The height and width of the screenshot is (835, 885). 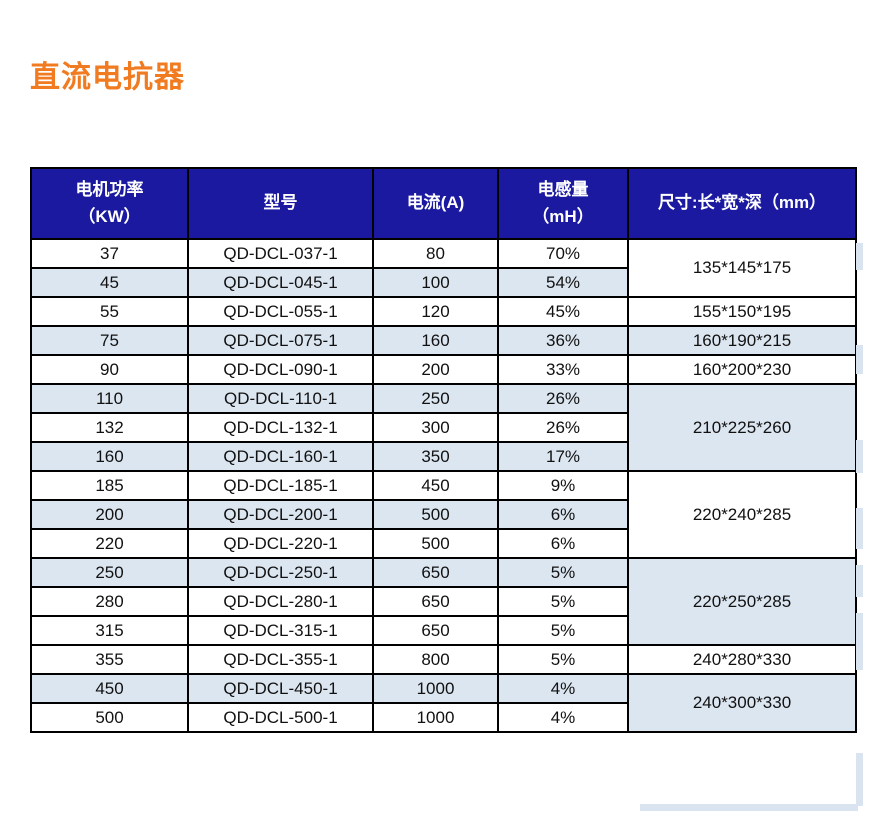 I want to click on col-header-inductance: 电感量 （mH）, so click(x=563, y=203).